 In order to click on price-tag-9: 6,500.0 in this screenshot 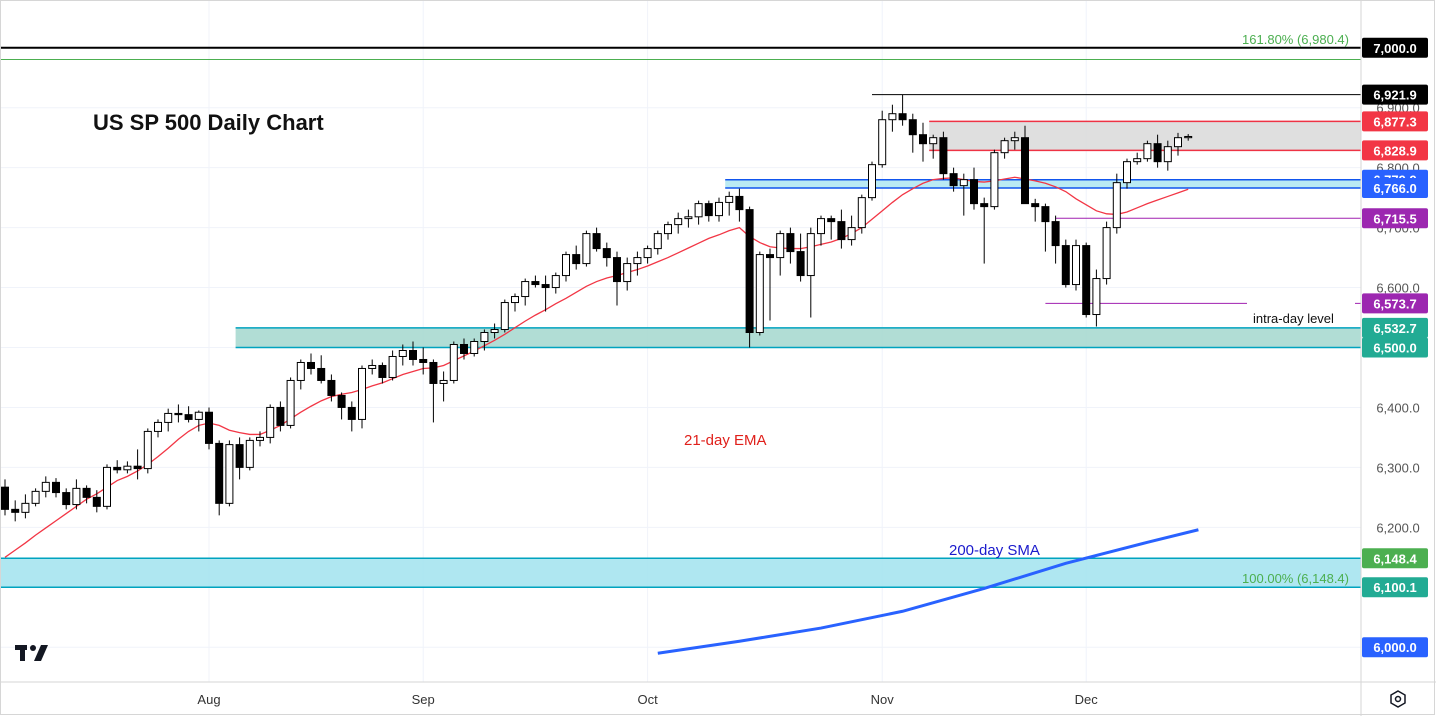, I will do `click(1395, 347)`.